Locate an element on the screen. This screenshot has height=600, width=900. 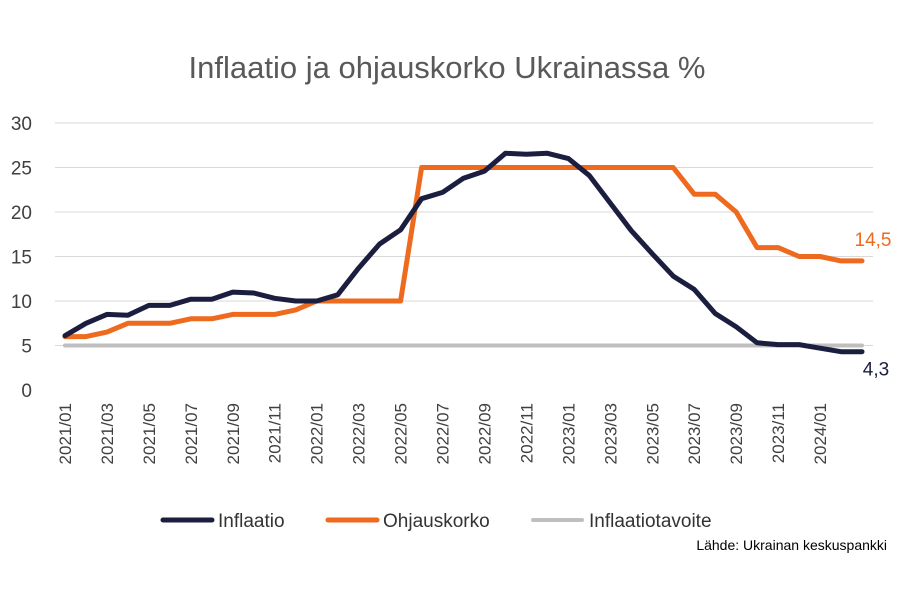
chart-title: Inflaatio ja ohjauskorko Ukrainassa % is located at coordinates (447, 67).